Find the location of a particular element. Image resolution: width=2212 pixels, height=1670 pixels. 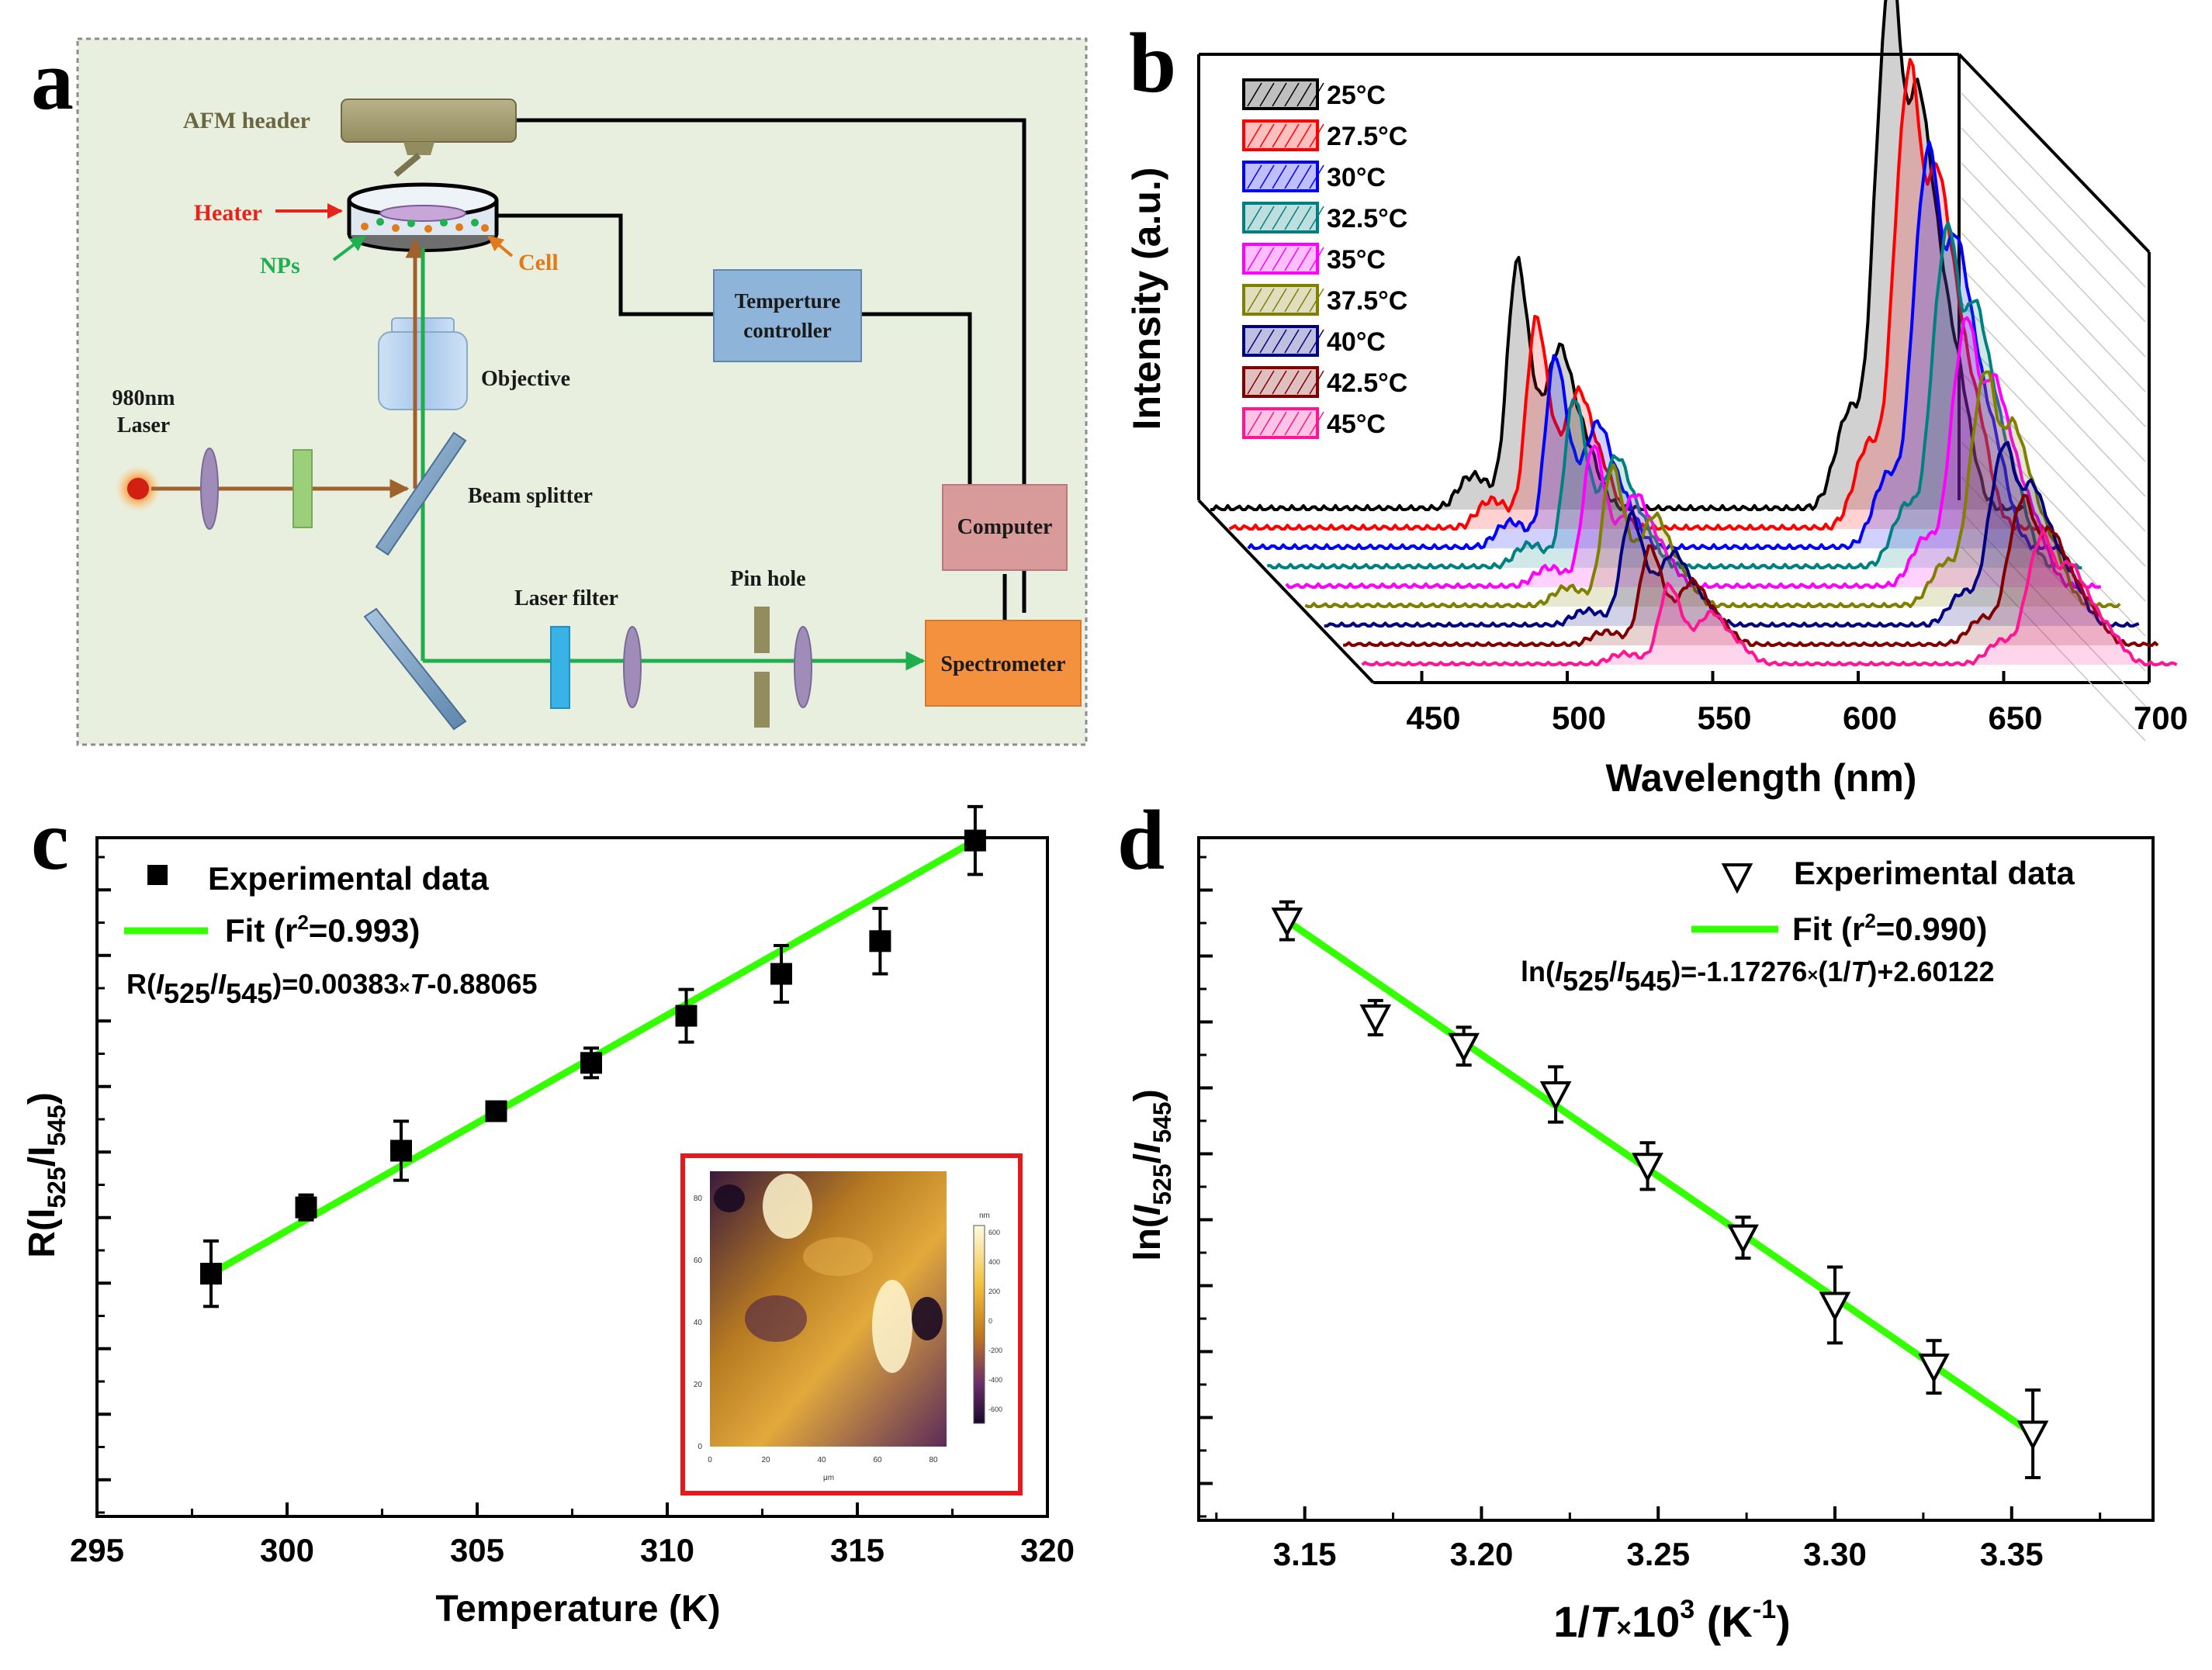

label-laser-filter: Laser filter is located at coordinates (566, 598).